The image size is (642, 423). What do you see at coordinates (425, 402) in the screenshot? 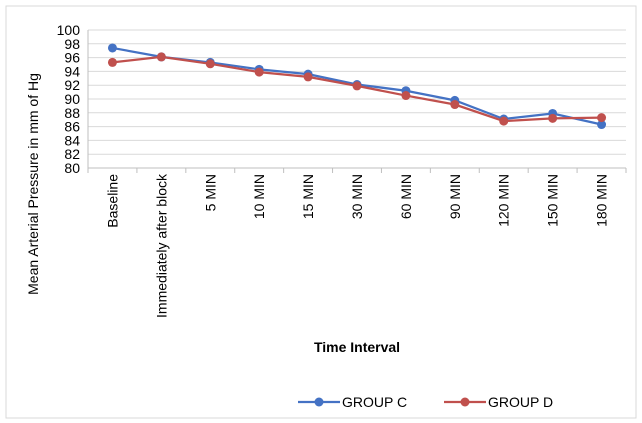
I see `legend: GROUP C GROUP D` at bounding box center [425, 402].